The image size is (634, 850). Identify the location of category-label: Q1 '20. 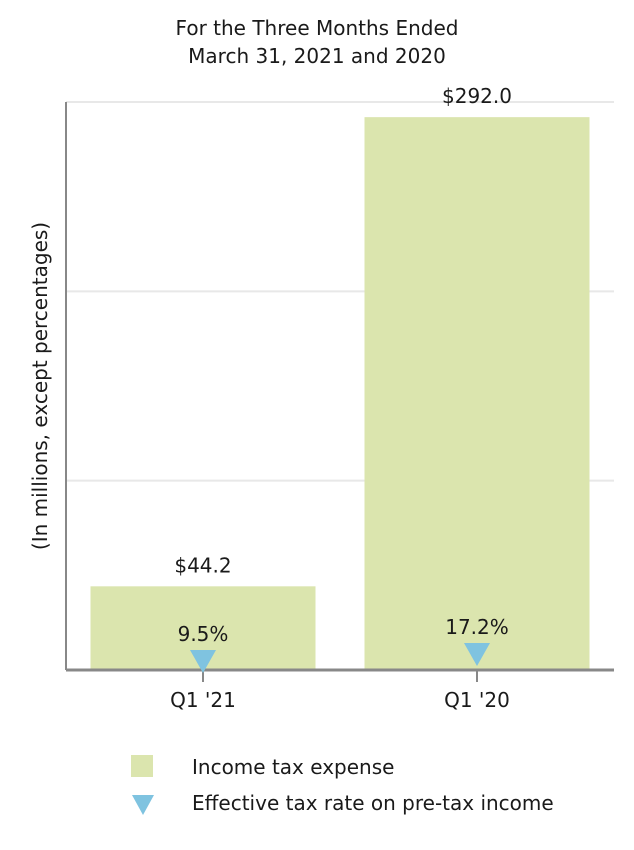
(477, 700).